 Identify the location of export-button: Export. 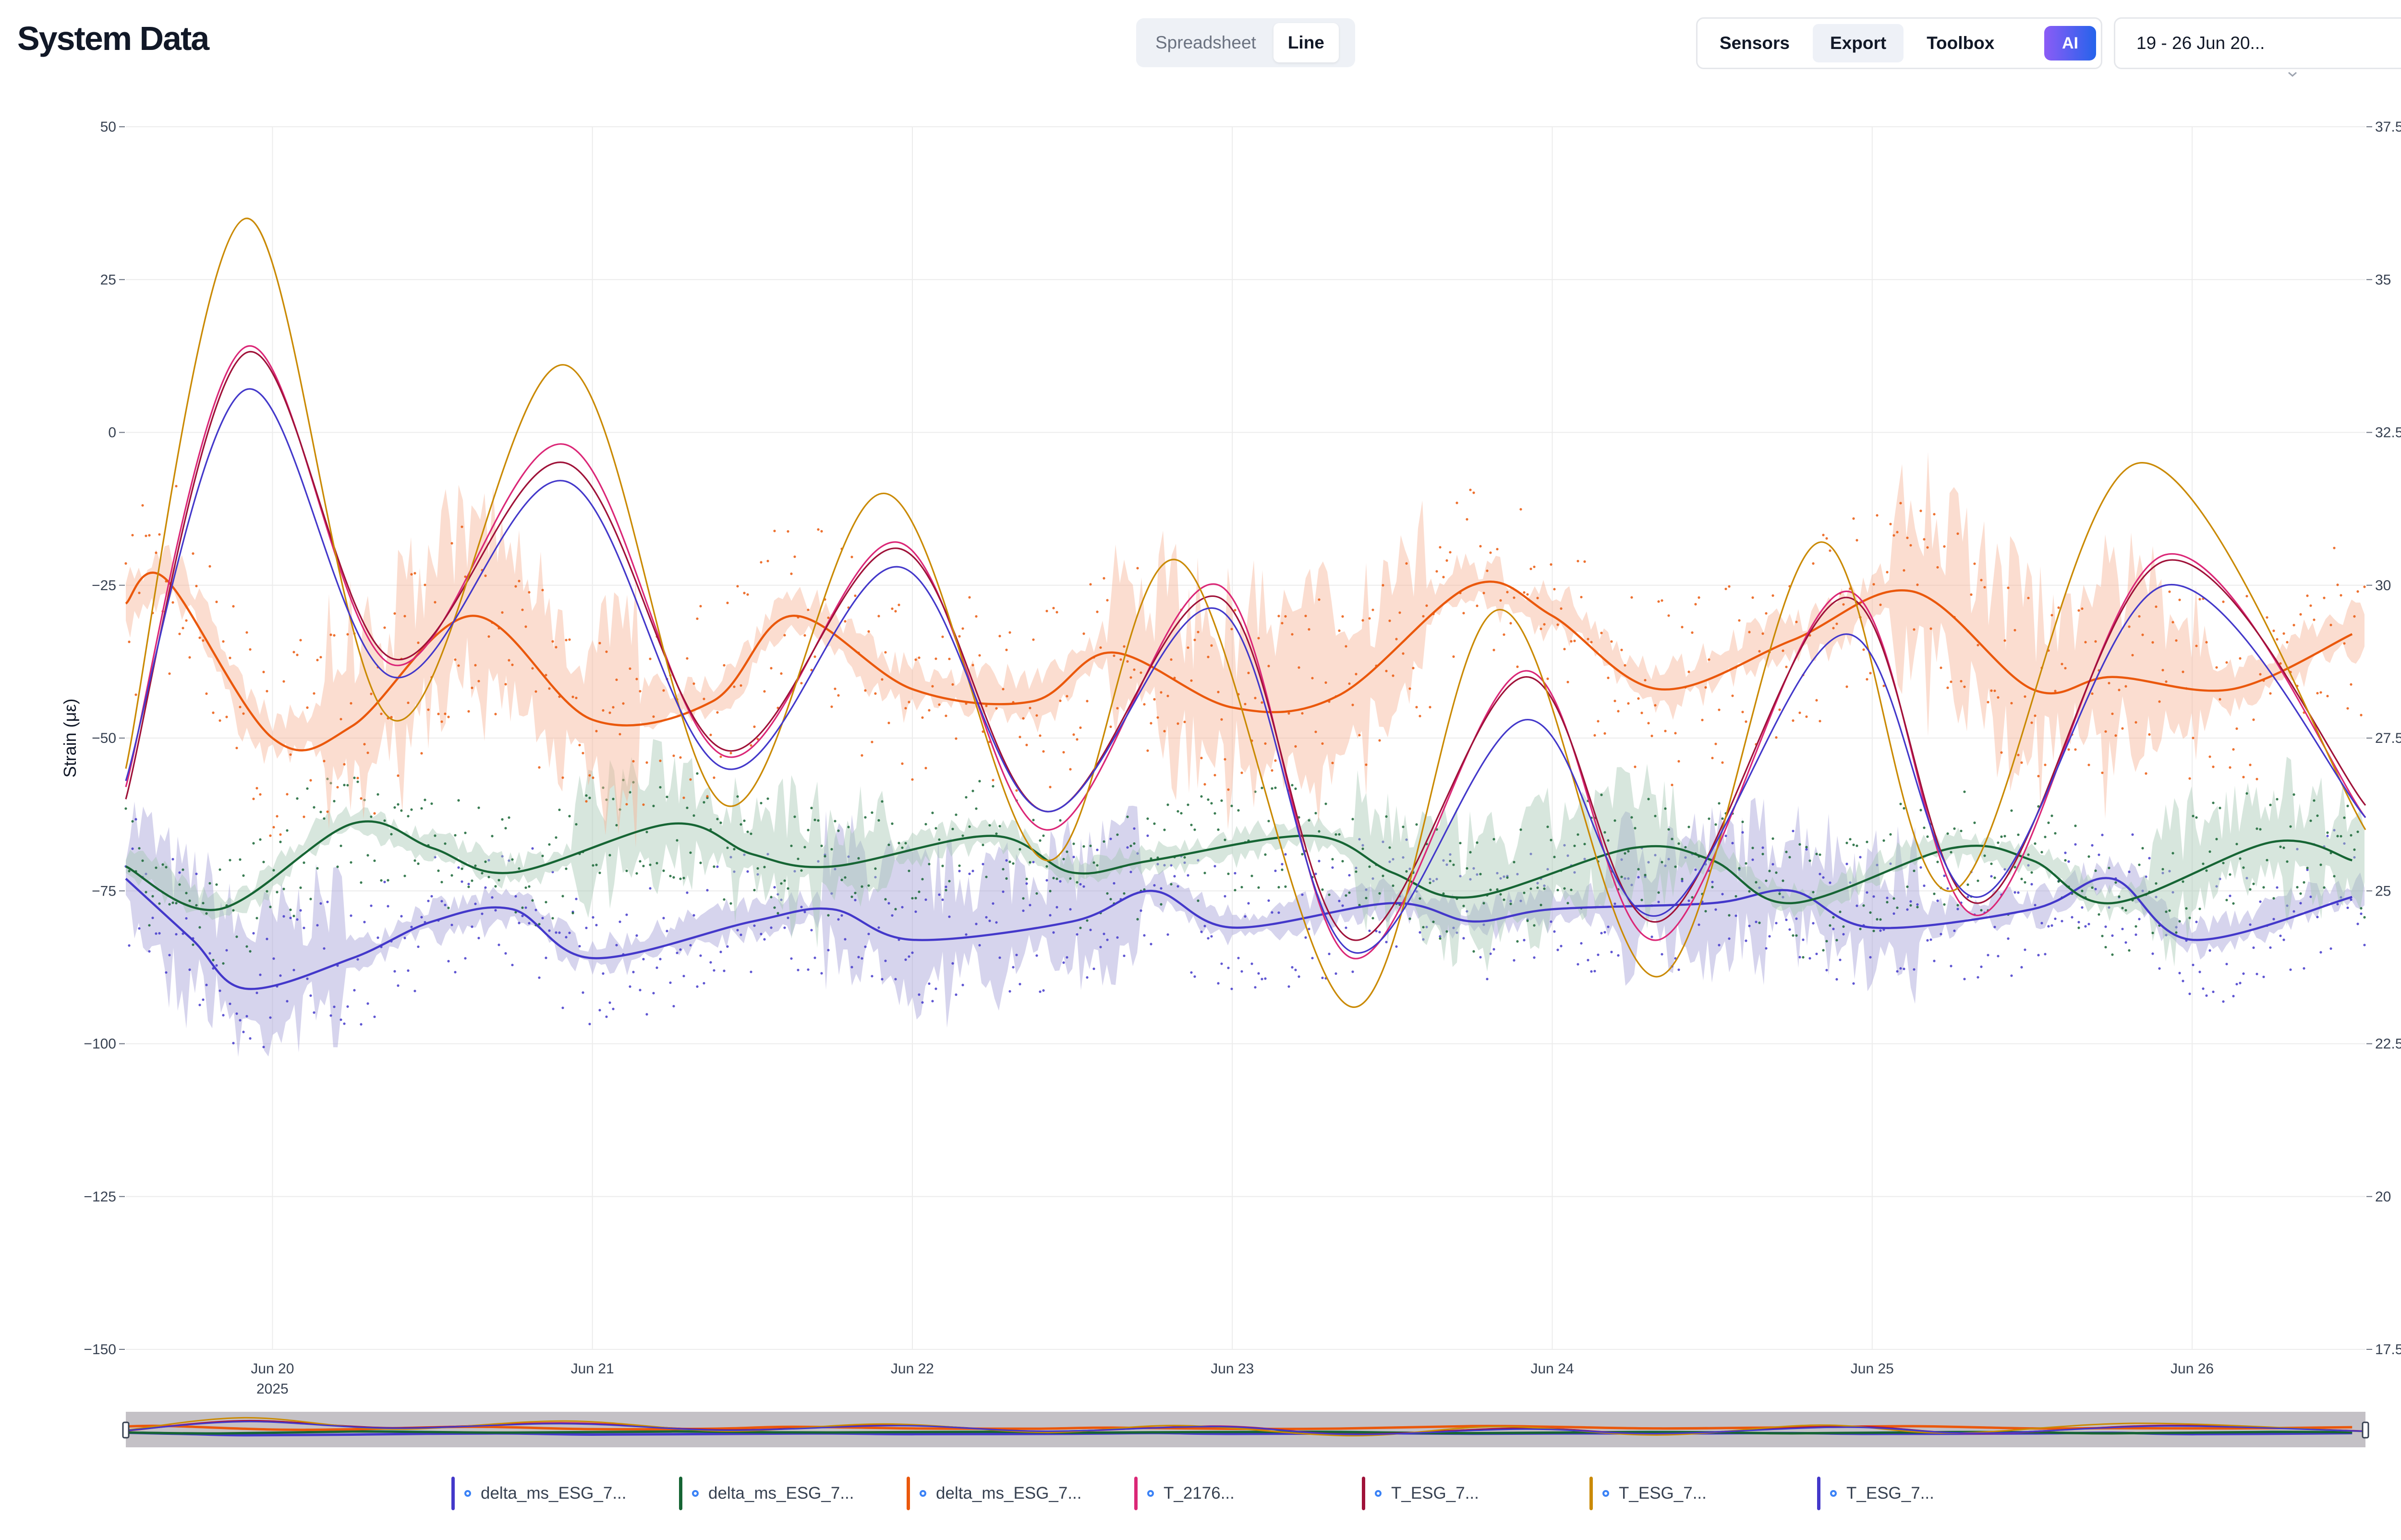
(1858, 43).